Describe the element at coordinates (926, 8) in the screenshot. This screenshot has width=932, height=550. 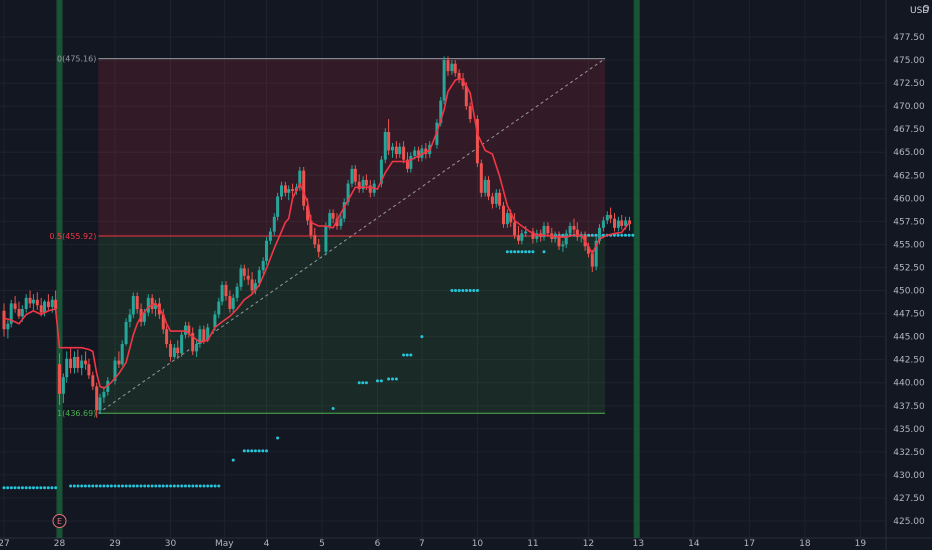
I see `settings-gear-icon` at that location.